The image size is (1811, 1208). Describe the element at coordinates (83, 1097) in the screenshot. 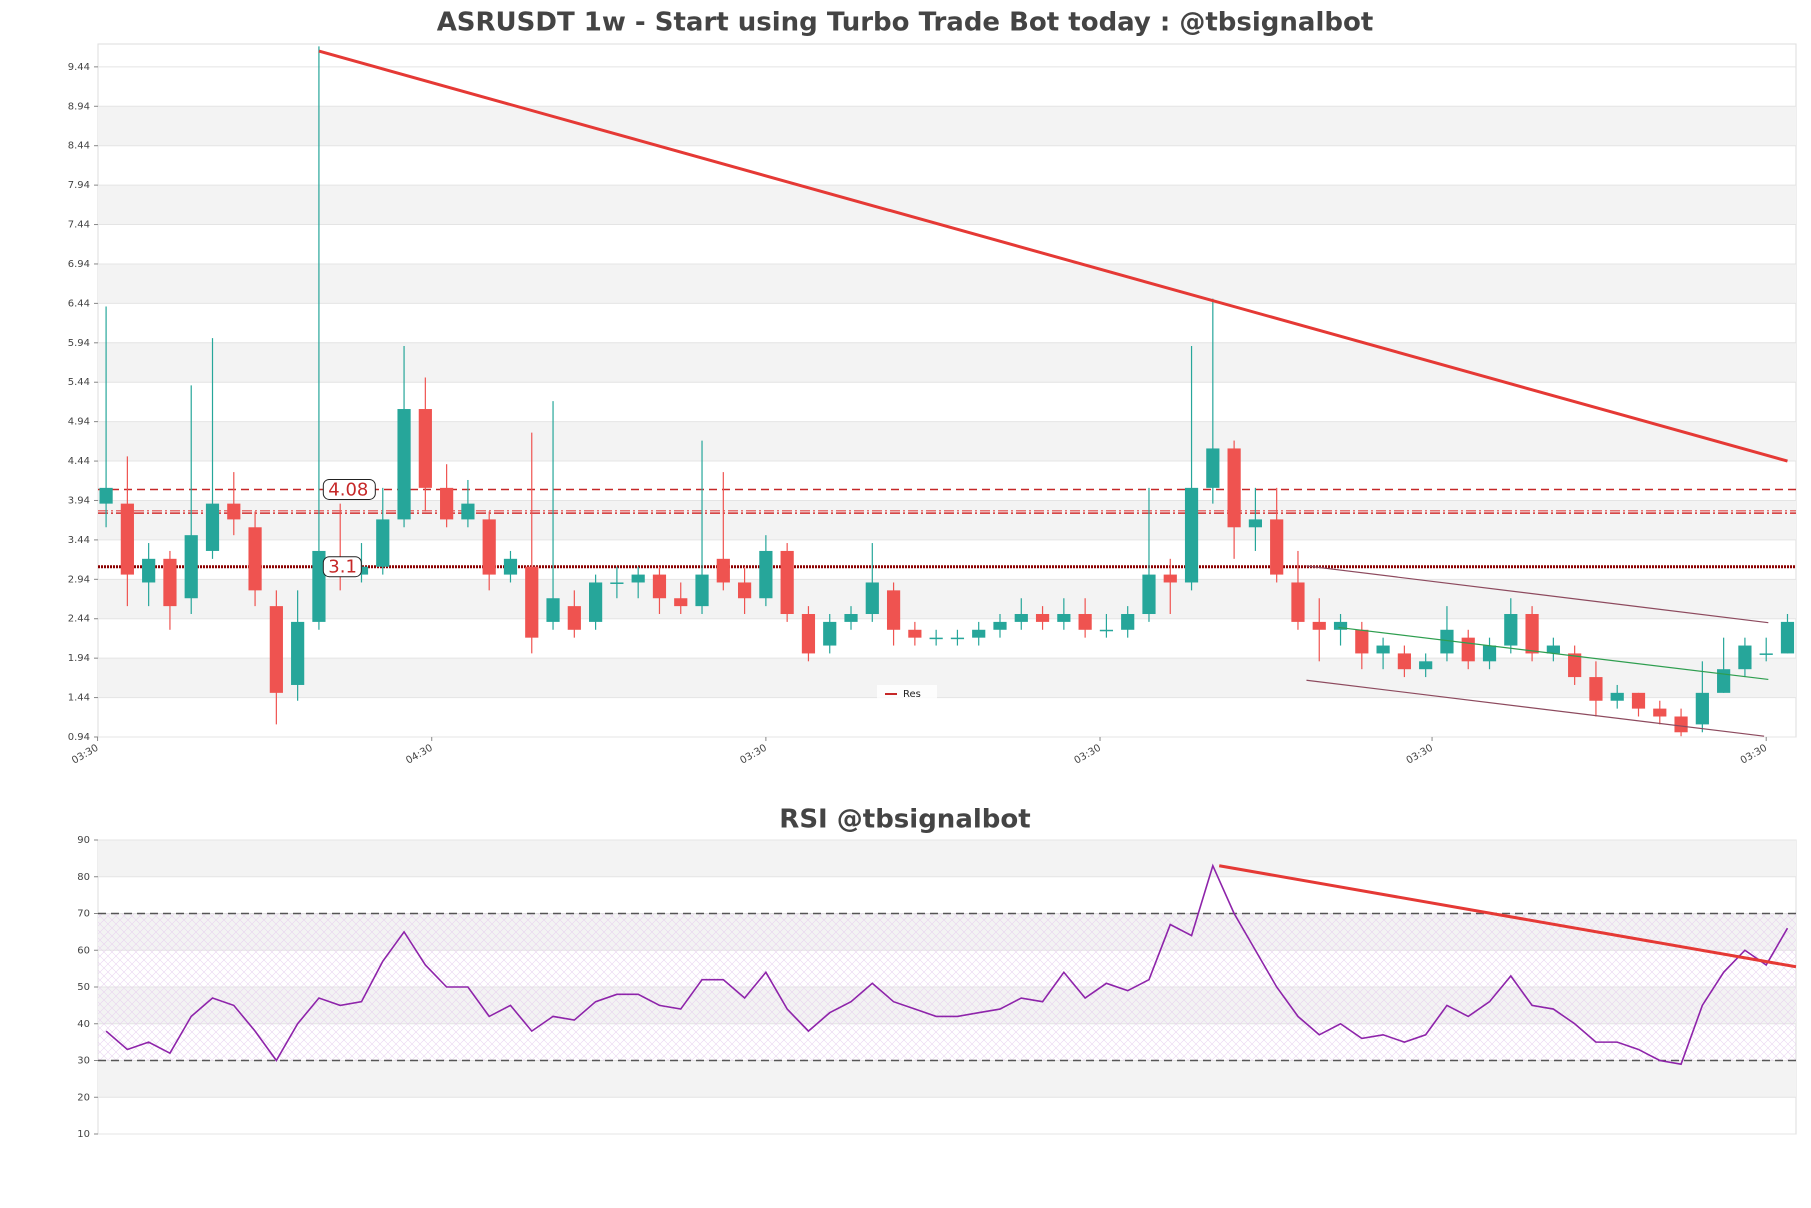

I see `y-tick-label: 20` at that location.